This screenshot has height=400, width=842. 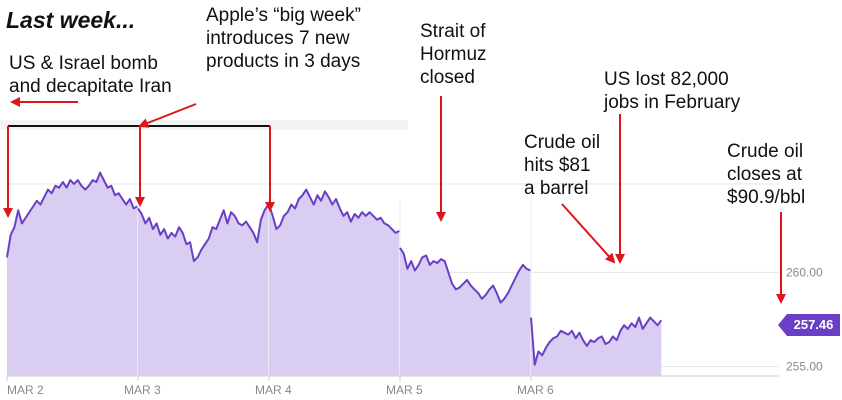 What do you see at coordinates (535, 390) in the screenshot?
I see `x-tick-label-4: MAR 6` at bounding box center [535, 390].